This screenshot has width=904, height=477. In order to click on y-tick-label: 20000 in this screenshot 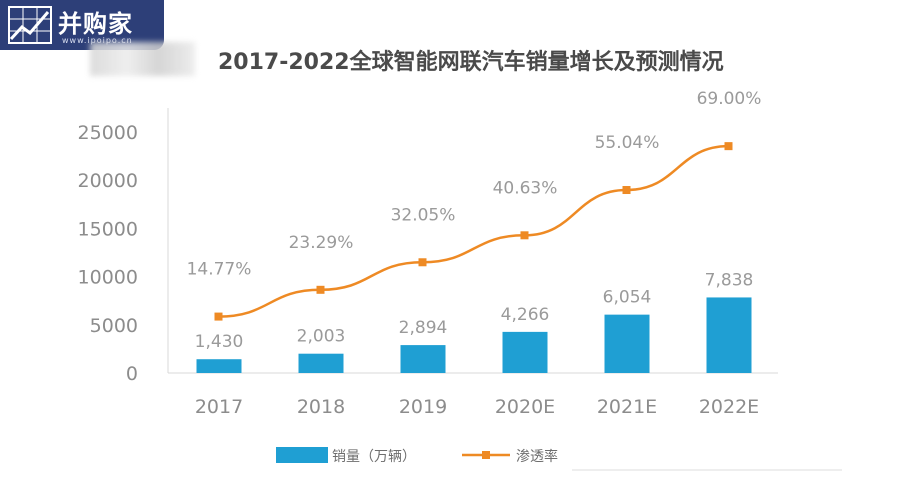, I will do `click(108, 181)`.